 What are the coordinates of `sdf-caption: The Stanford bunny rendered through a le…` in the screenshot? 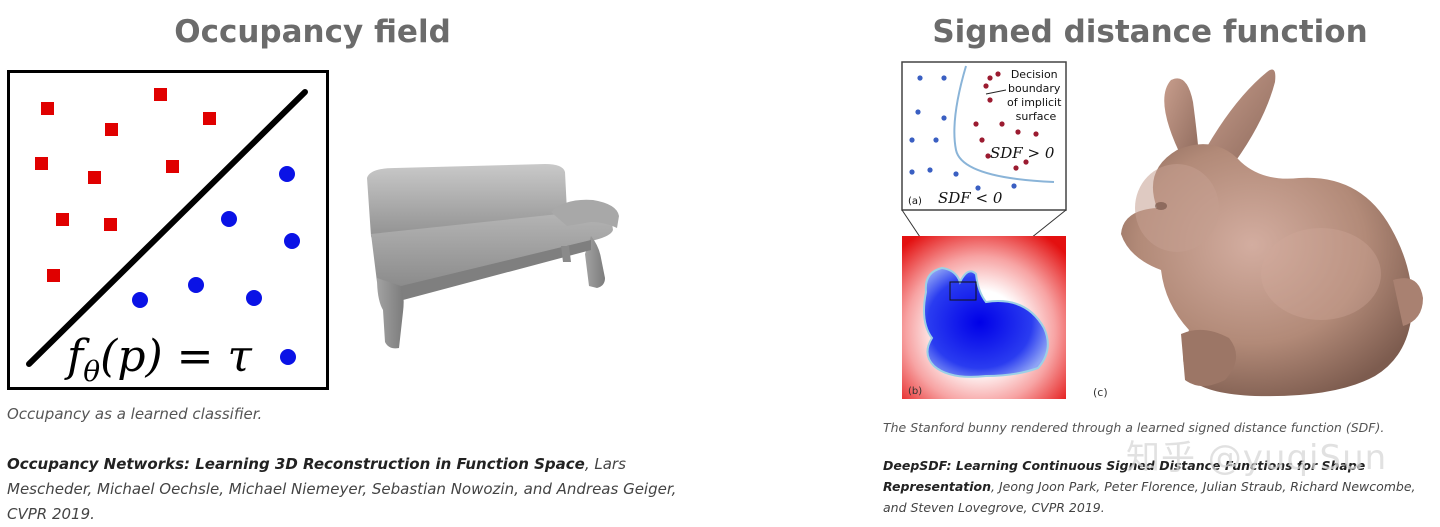 It's located at (1134, 427).